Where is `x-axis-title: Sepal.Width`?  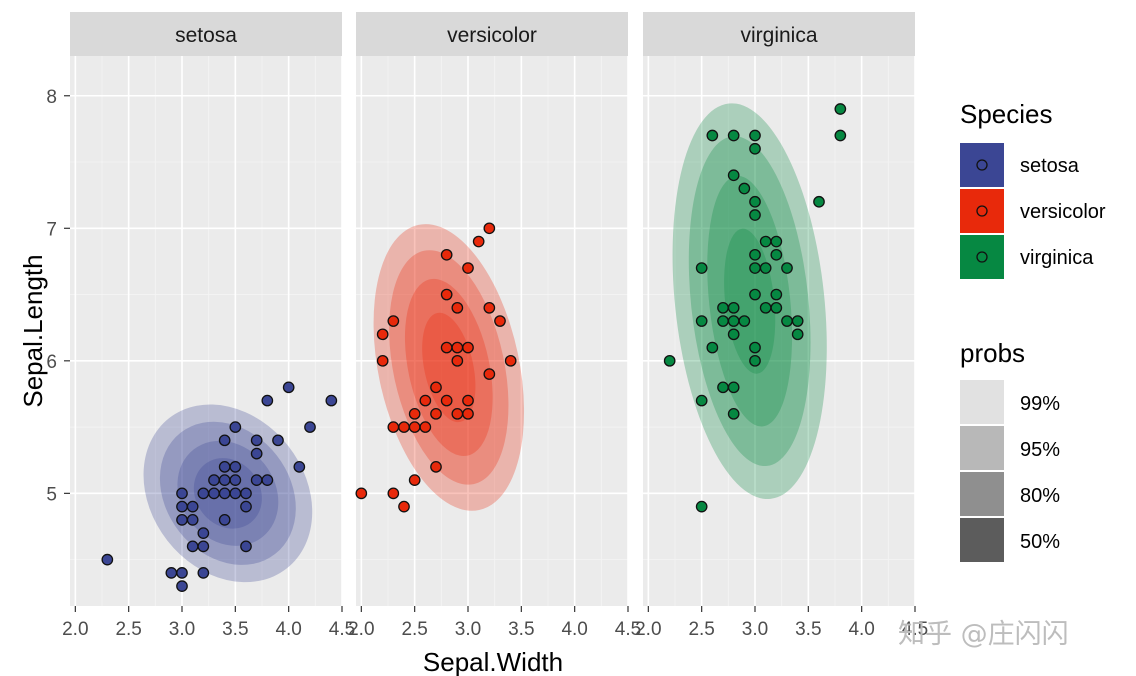
x-axis-title: Sepal.Width is located at coordinates (493, 661).